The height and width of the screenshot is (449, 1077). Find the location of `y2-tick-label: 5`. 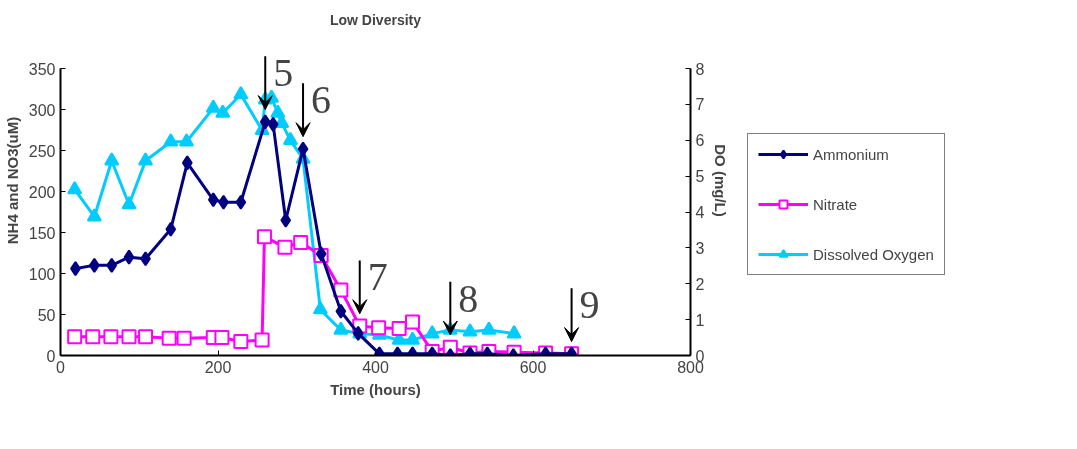

y2-tick-label: 5 is located at coordinates (700, 177).